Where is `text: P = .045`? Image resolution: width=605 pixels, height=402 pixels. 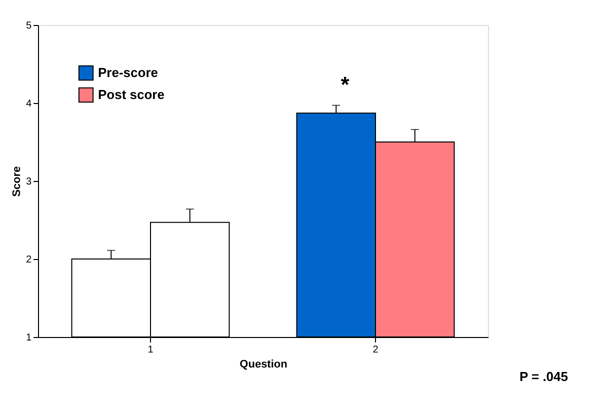 text: P = .045 is located at coordinates (543, 376).